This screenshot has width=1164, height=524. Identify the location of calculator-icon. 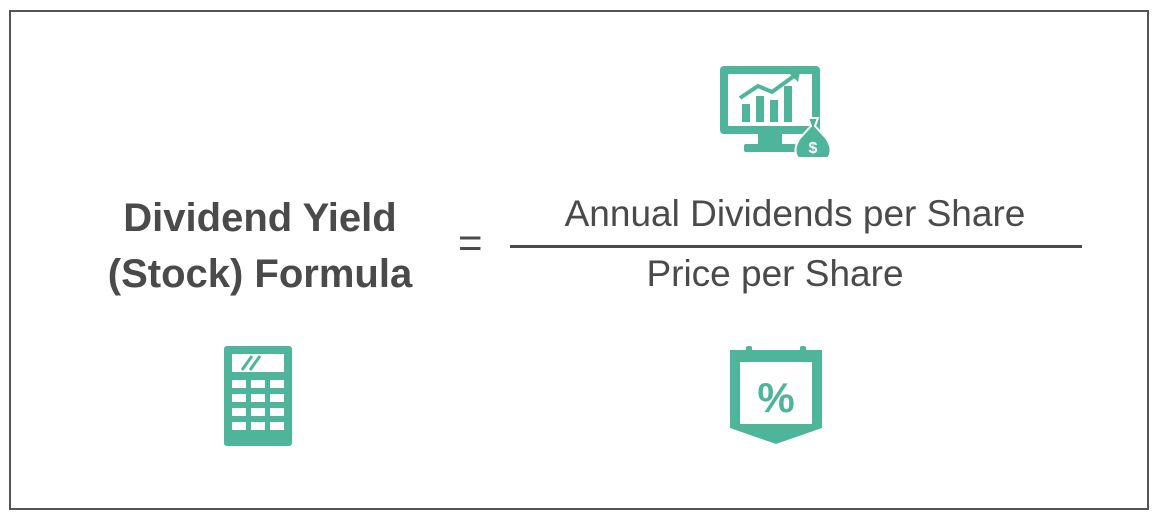
(258, 396).